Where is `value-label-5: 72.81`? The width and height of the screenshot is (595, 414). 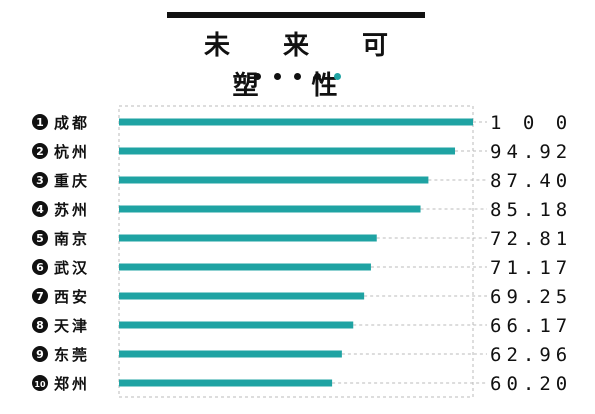 value-label-5: 72.81 is located at coordinates (531, 239).